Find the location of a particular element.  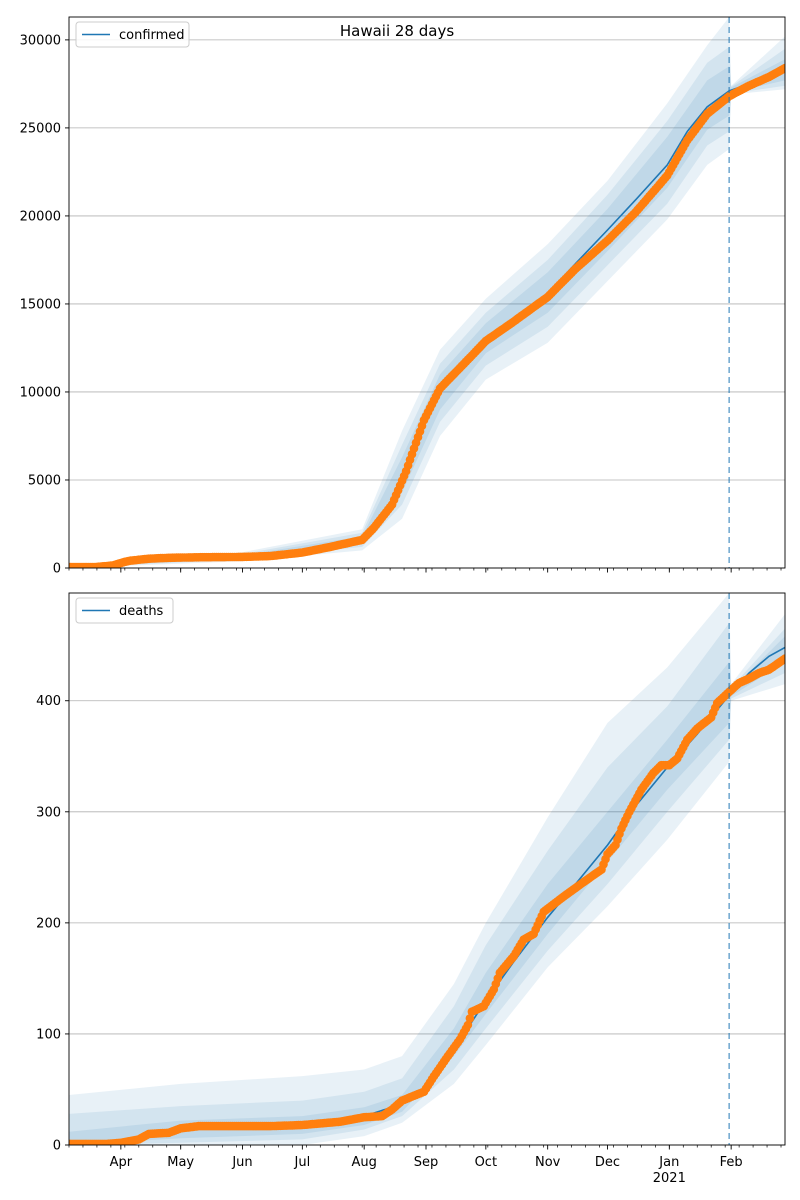

y-tick-label: 100 is located at coordinates (48, 1034).